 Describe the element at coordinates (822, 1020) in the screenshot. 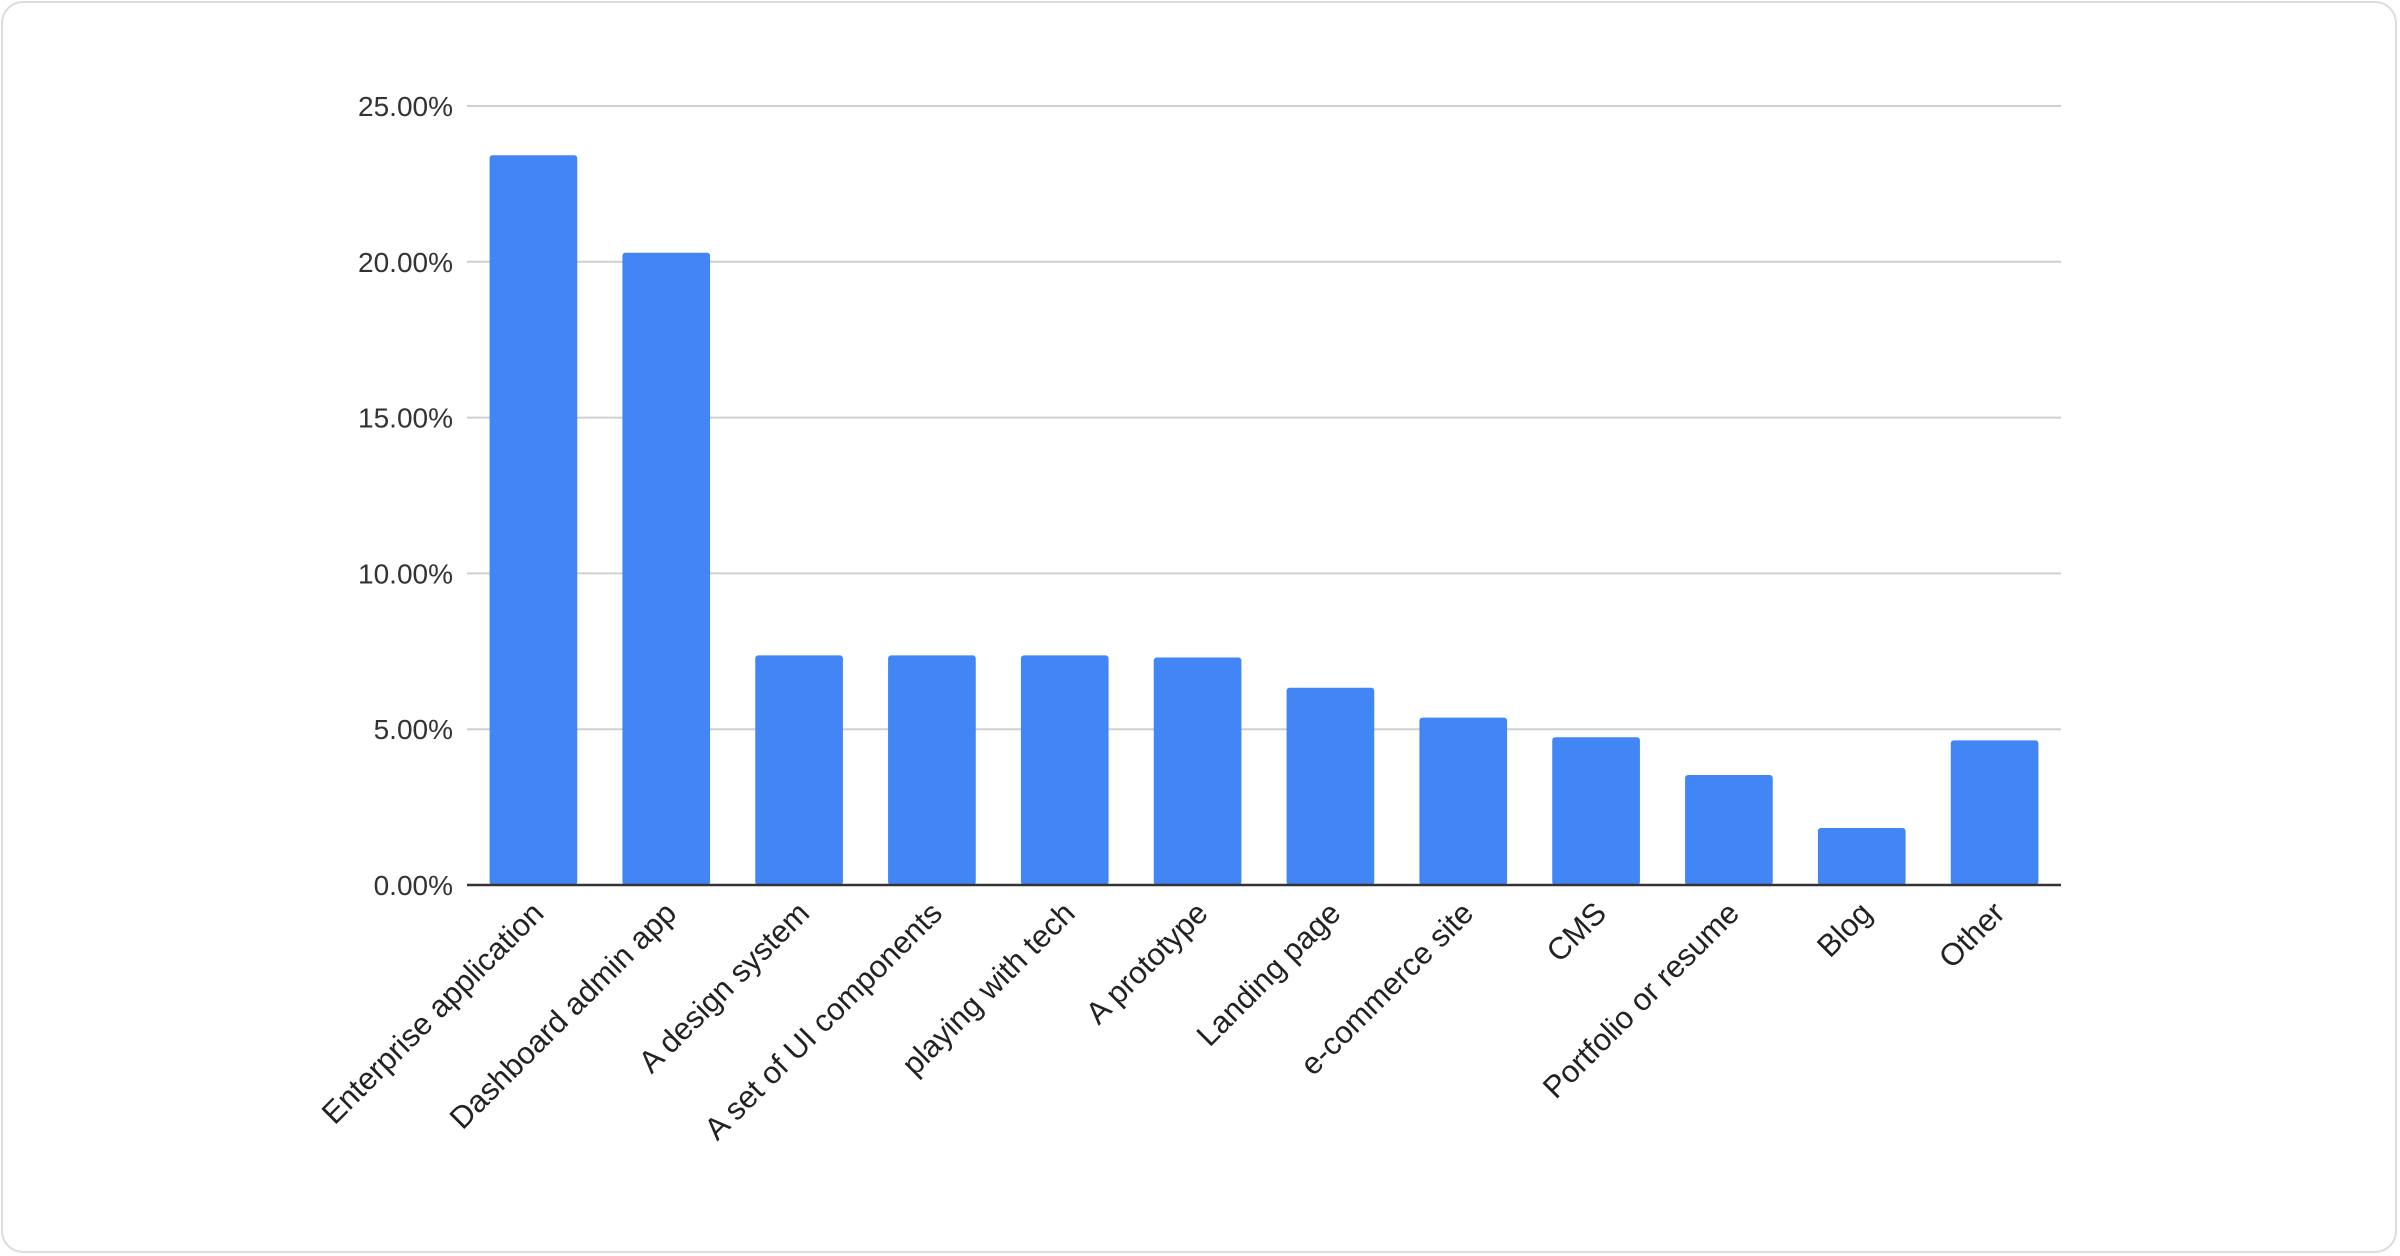

I see `x-tick-label: A set of UI components` at that location.